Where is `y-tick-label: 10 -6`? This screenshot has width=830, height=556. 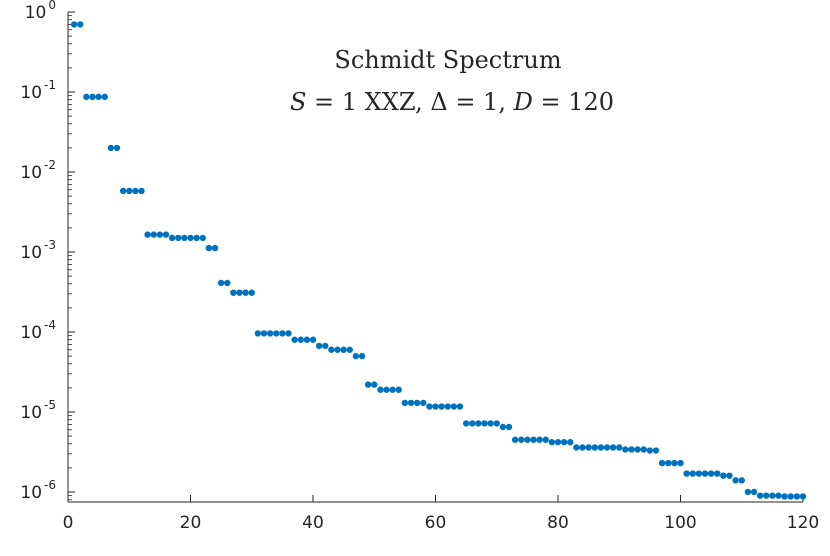 y-tick-label: 10 -6 is located at coordinates (38, 490).